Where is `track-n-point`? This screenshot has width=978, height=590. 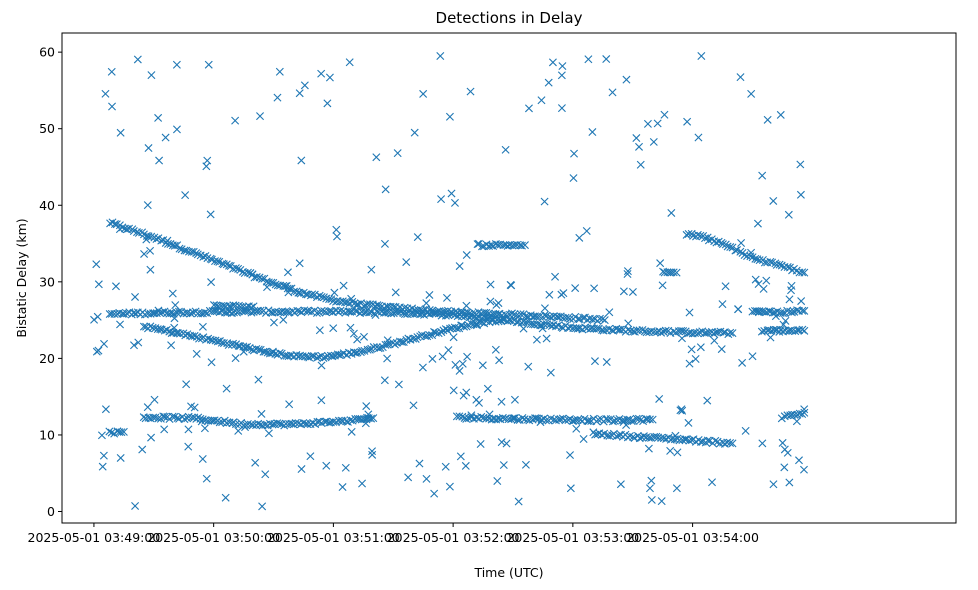
track-n-point is located at coordinates (240, 306).